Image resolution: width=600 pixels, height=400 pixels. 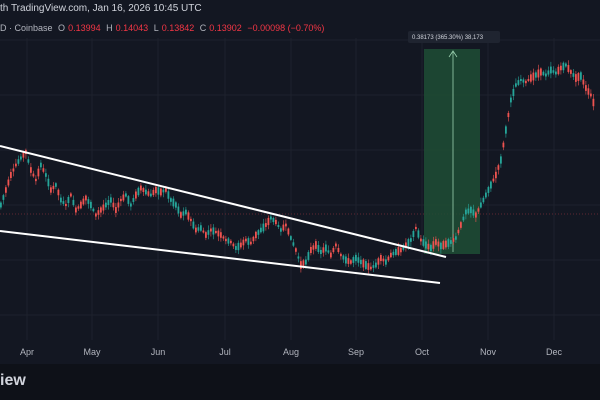 I want to click on x-tick-label: Jul, so click(x=225, y=352).